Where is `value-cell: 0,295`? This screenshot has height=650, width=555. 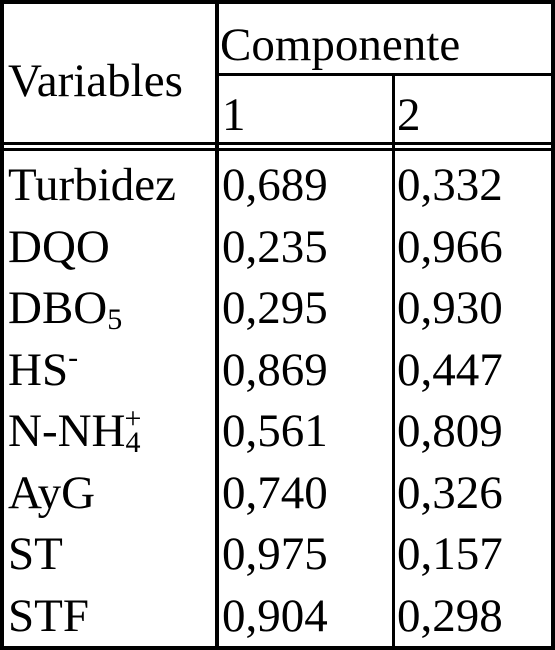
value-cell: 0,295 is located at coordinates (275, 308).